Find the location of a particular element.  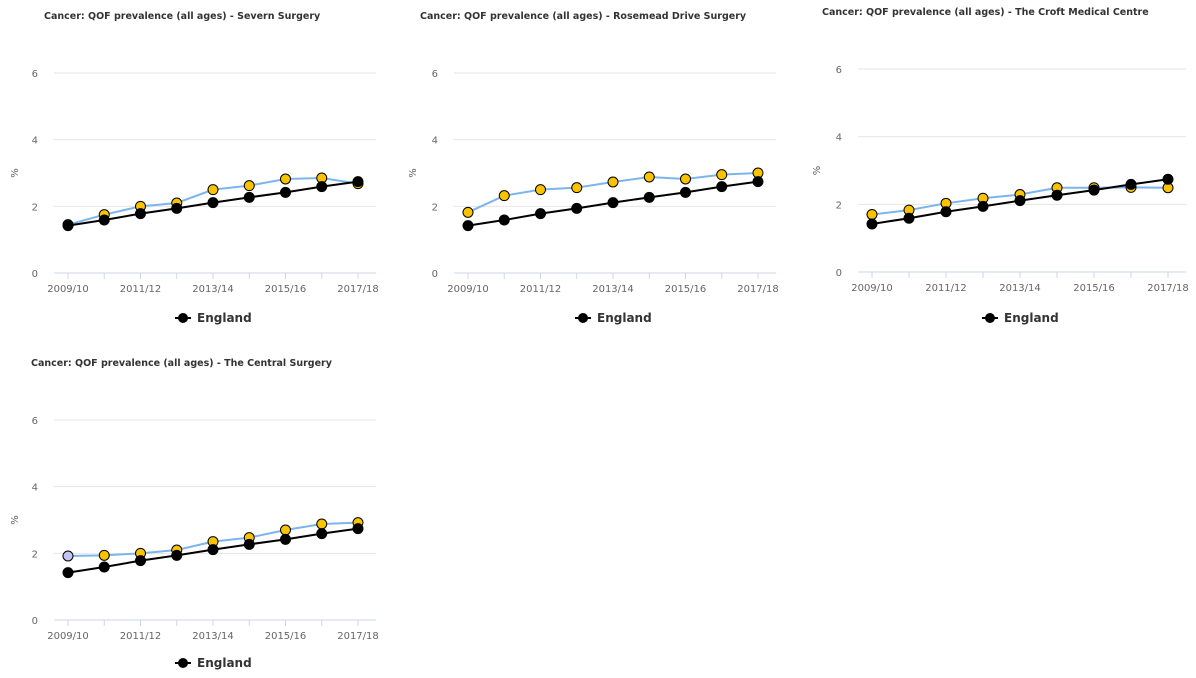

x-tick-label: 2011/12 is located at coordinates (141, 289).